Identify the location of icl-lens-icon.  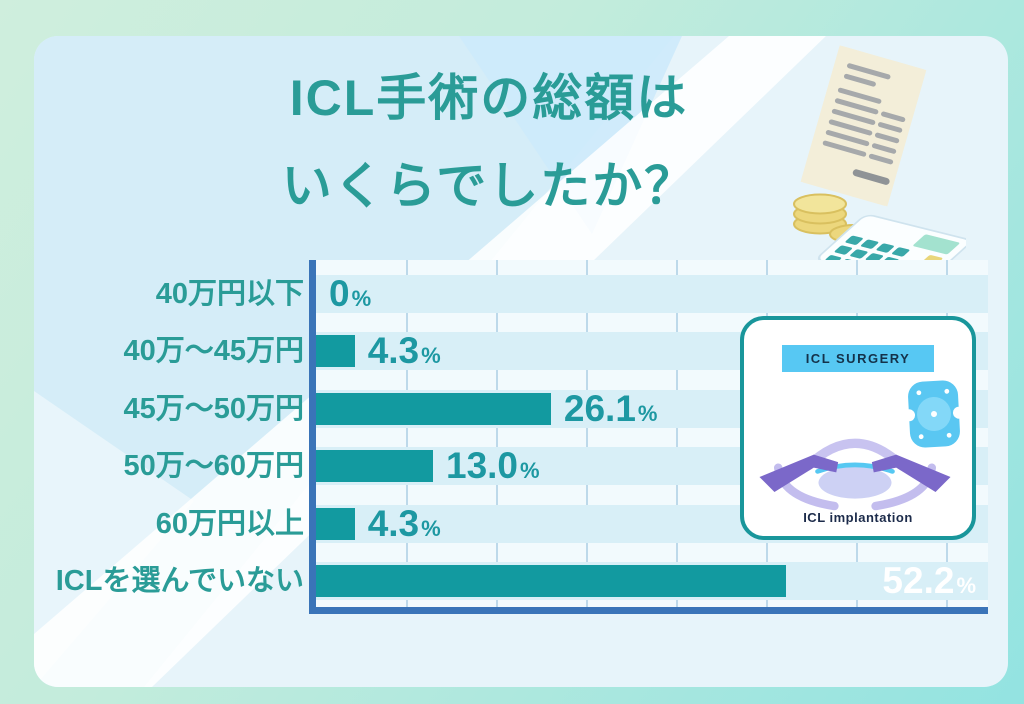
(934, 414).